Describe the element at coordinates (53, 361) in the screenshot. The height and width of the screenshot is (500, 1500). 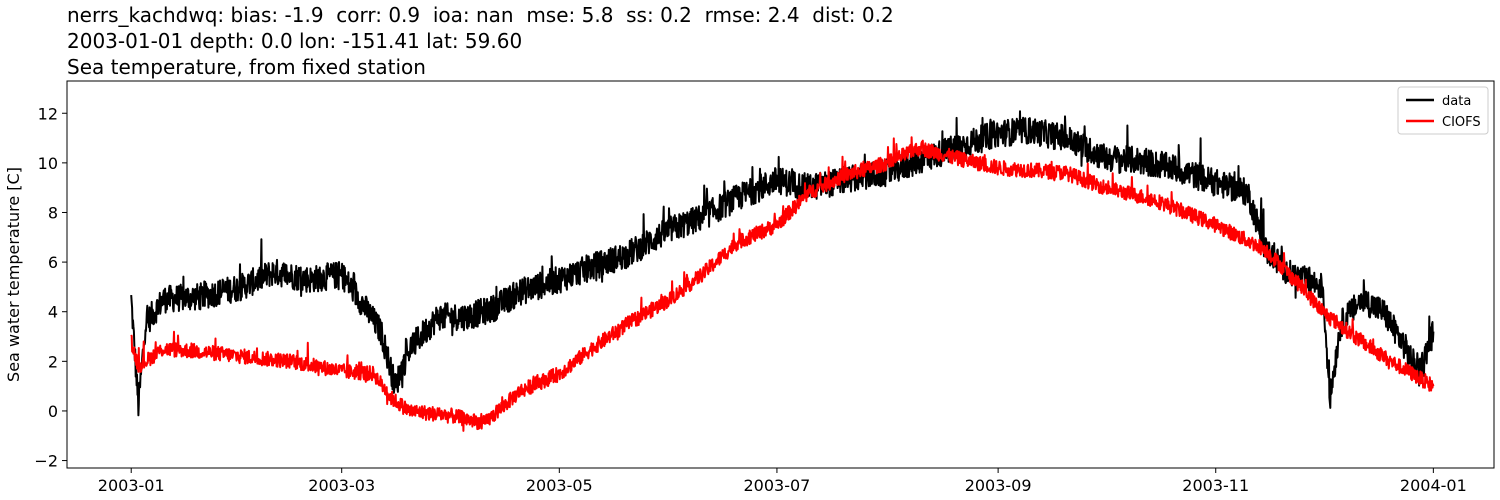
I see `y-tick-label: 2` at that location.